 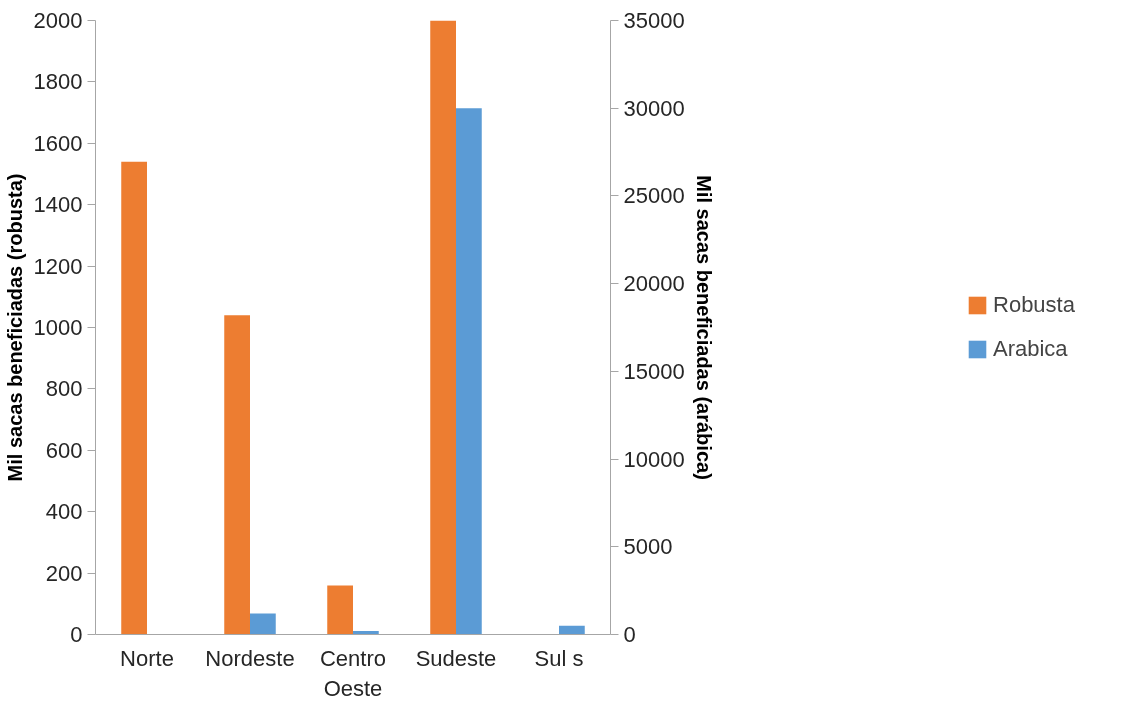 What do you see at coordinates (456, 658) in the screenshot?
I see `x-tick-label: Sudeste` at bounding box center [456, 658].